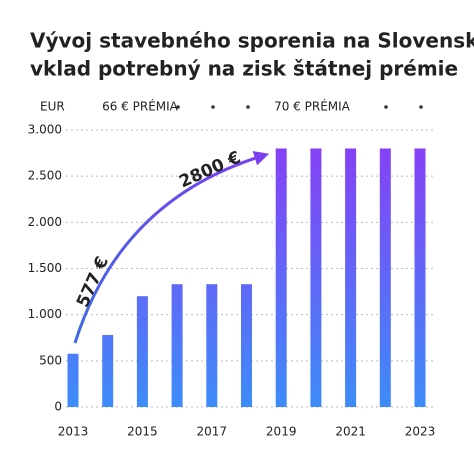 The width and height of the screenshot is (474, 474). What do you see at coordinates (210, 170) in the screenshot?
I see `annotation: 2800 €` at bounding box center [210, 170].